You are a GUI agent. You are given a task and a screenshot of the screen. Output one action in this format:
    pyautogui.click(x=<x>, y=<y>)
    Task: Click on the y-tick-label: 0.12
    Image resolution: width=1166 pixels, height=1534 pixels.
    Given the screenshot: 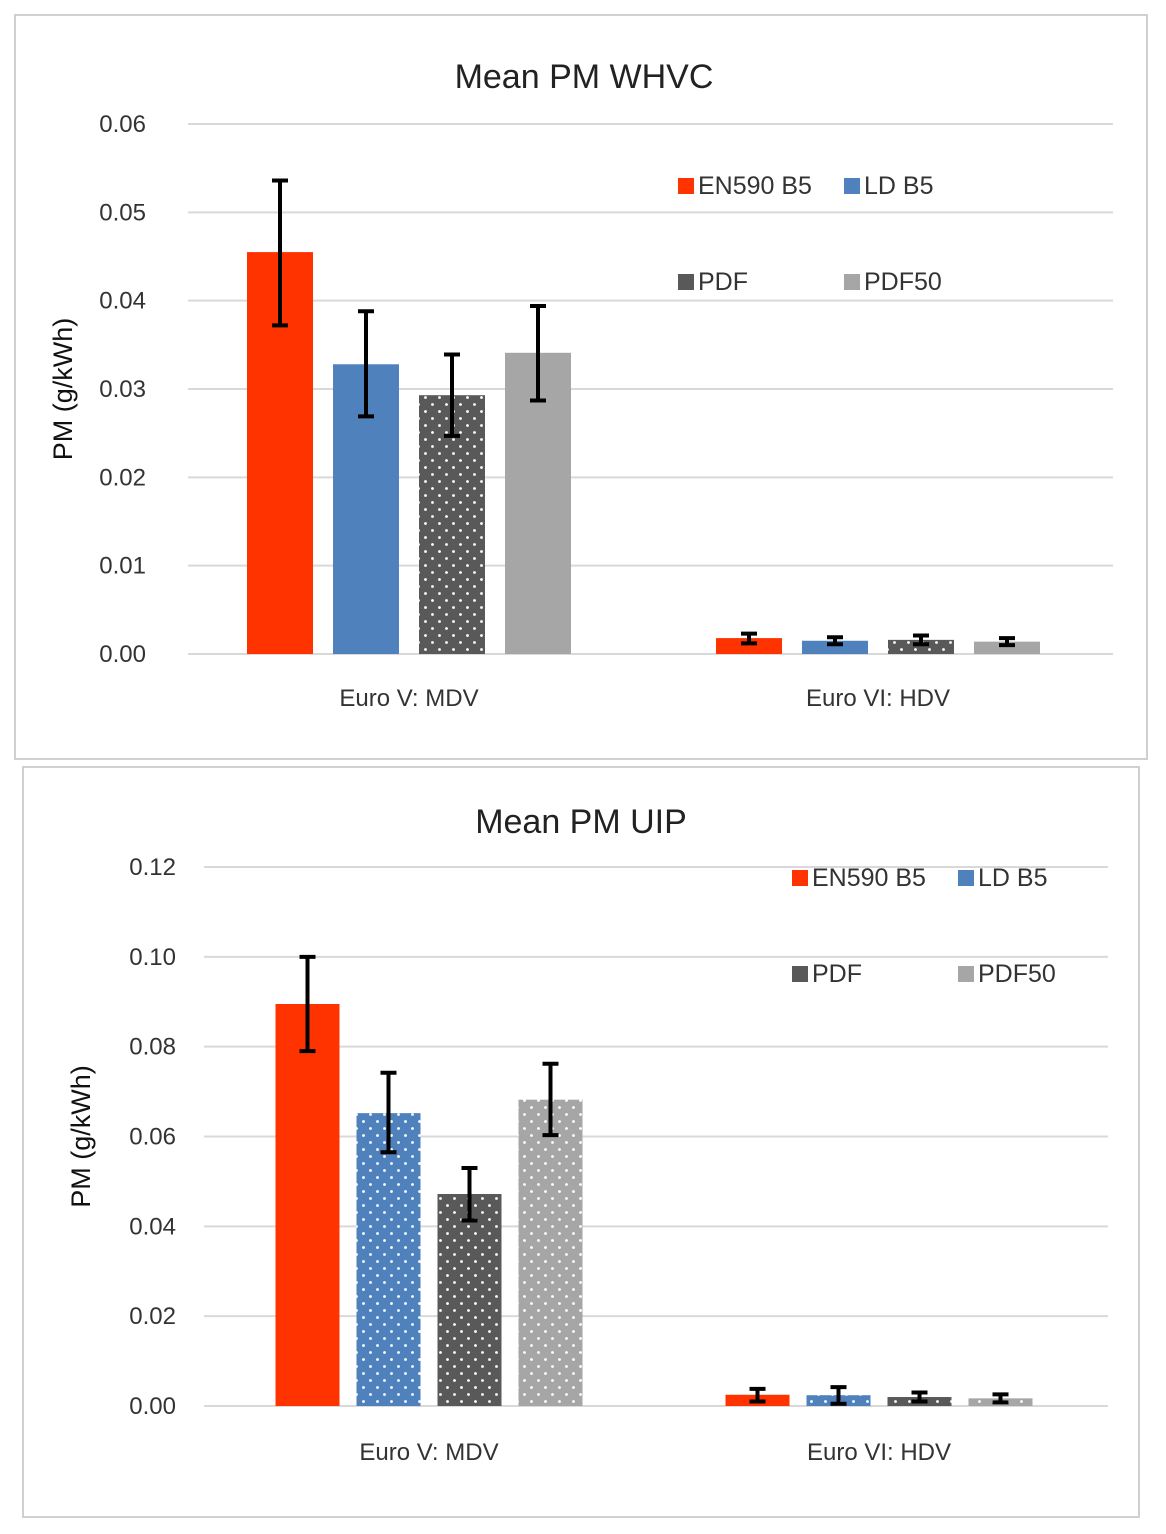 What is the action you would take?
    pyautogui.click(x=152, y=867)
    